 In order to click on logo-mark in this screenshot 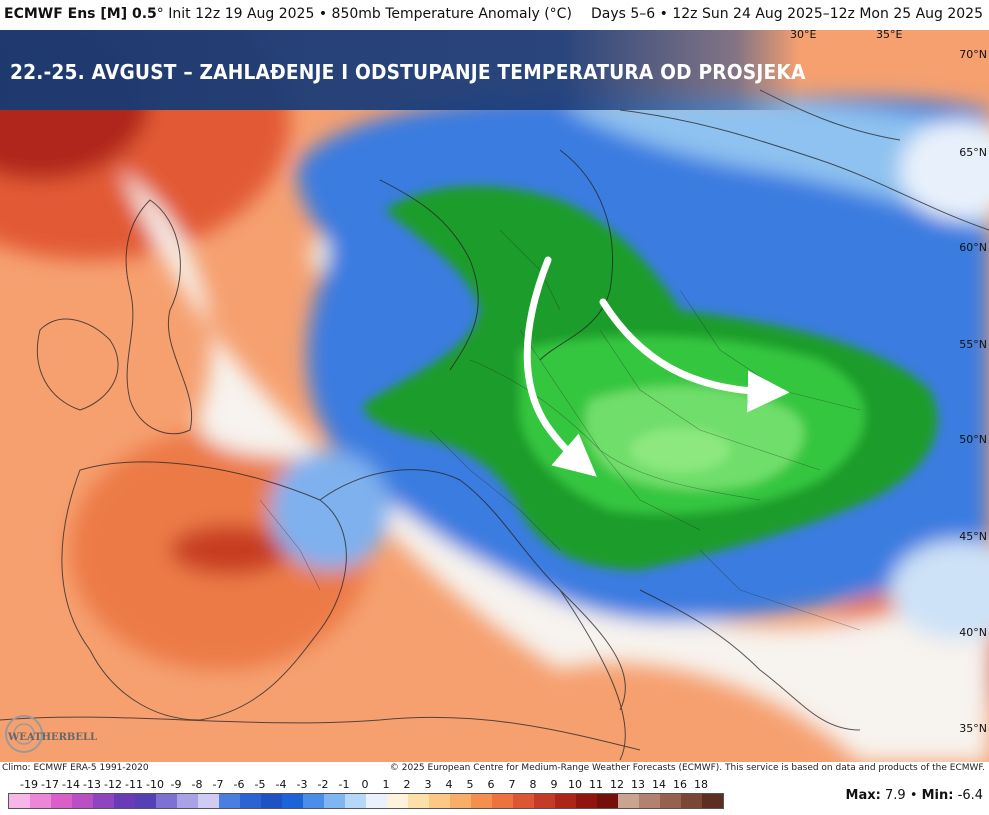, I will do `click(24, 734)`.